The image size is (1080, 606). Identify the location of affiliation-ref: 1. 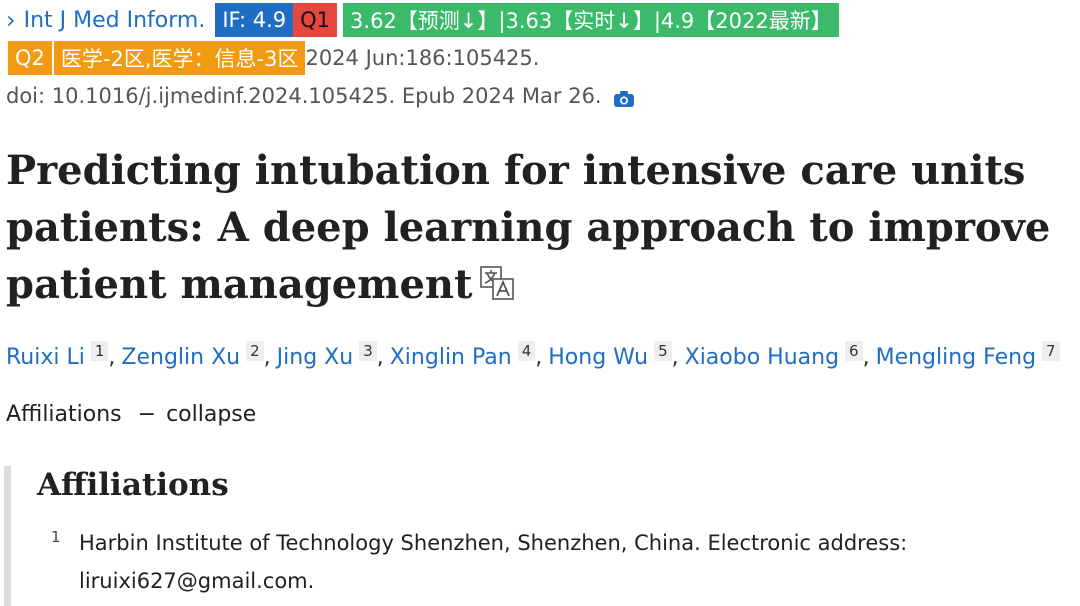
(99, 351).